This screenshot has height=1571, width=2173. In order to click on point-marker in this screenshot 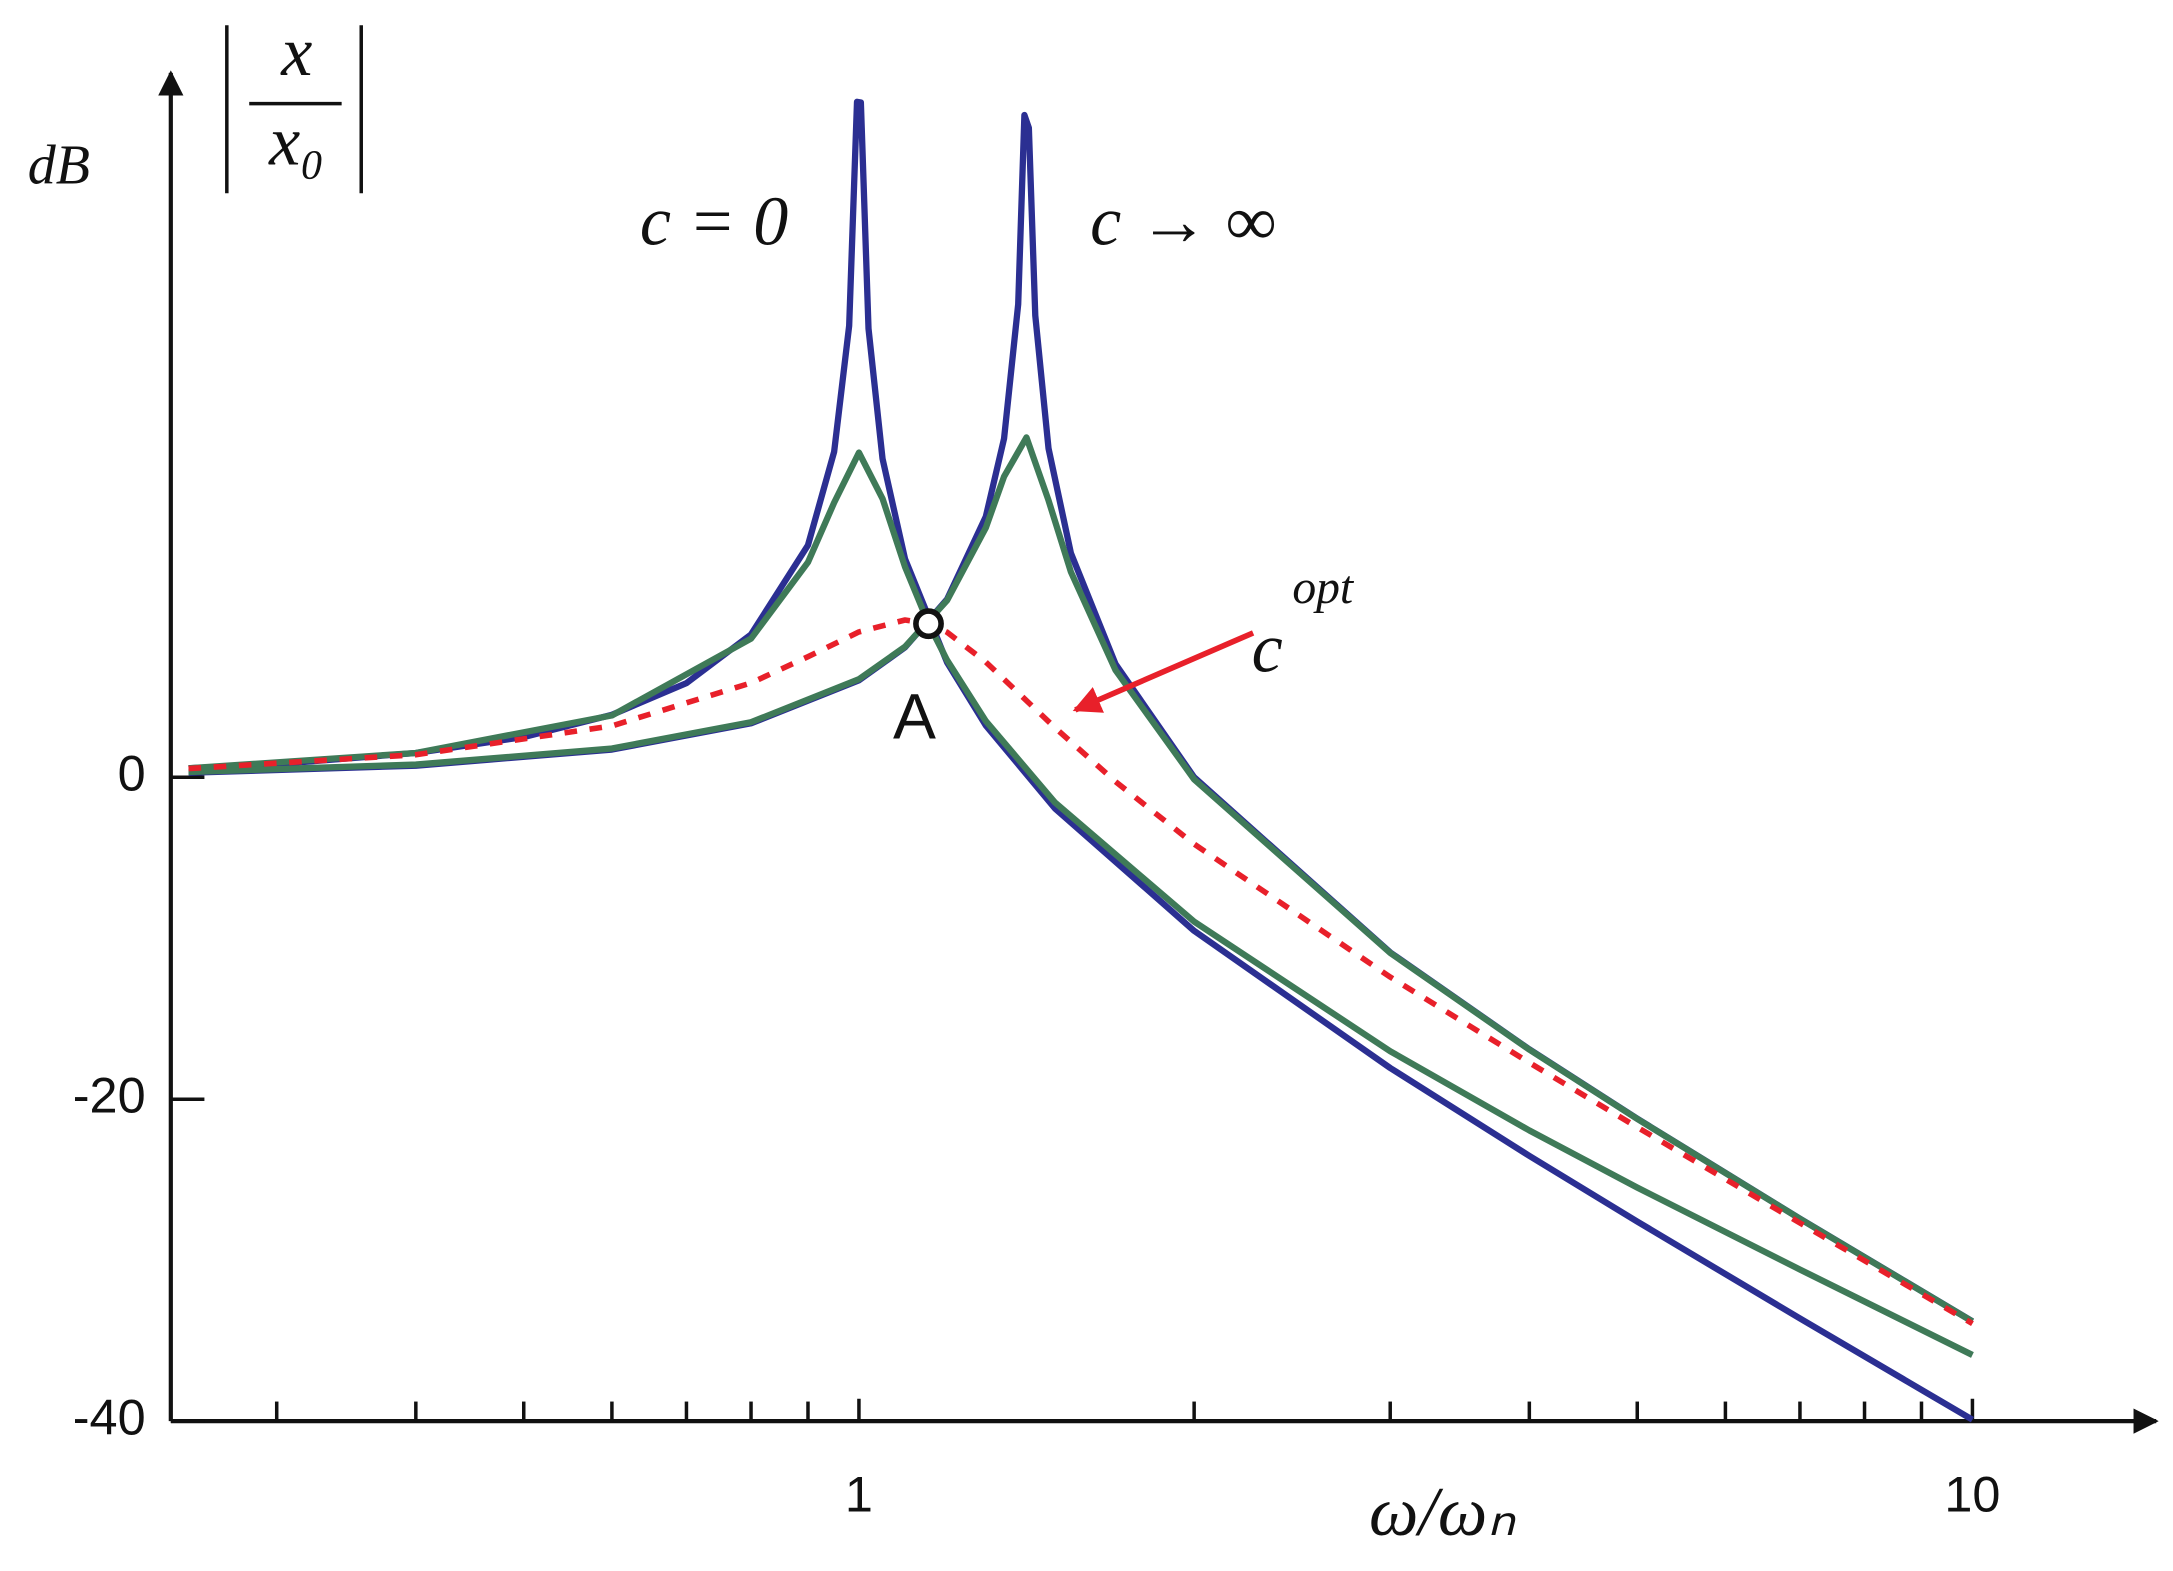, I will do `click(928, 624)`.